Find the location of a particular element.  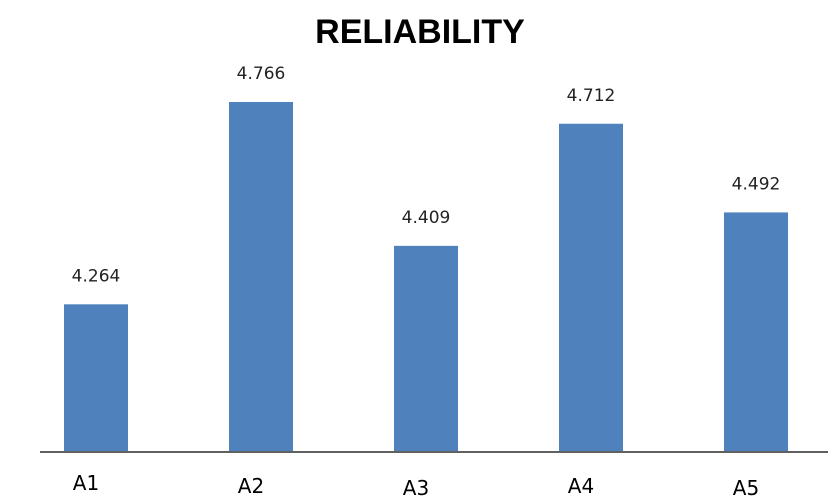

x-tick-label-a4: A4 is located at coordinates (581, 486).